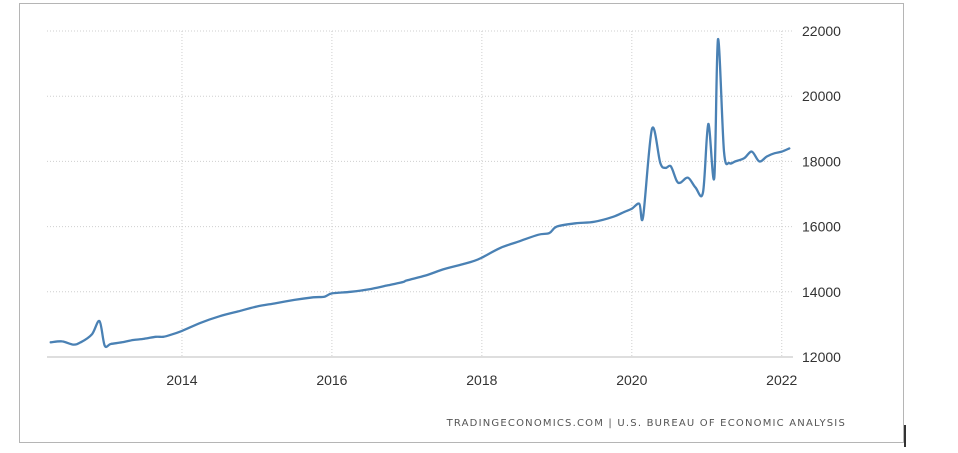  What do you see at coordinates (821, 194) in the screenshot?
I see `y-axis: 12000 14000 16000 18000 20000 22000` at bounding box center [821, 194].